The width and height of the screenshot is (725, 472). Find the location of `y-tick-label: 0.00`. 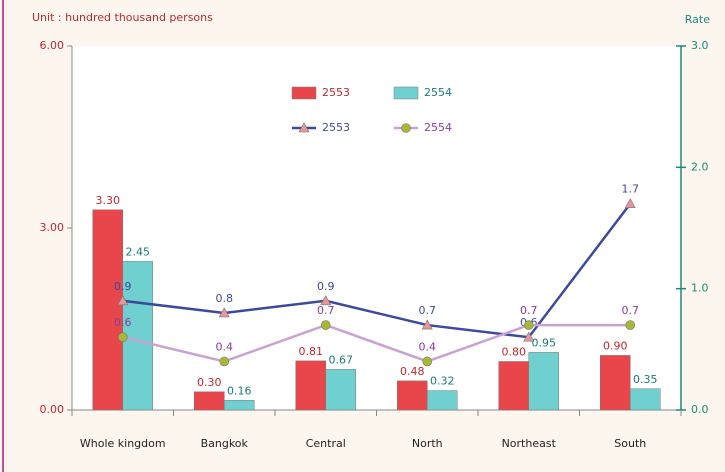

y-tick-label: 0.00 is located at coordinates (52, 409).